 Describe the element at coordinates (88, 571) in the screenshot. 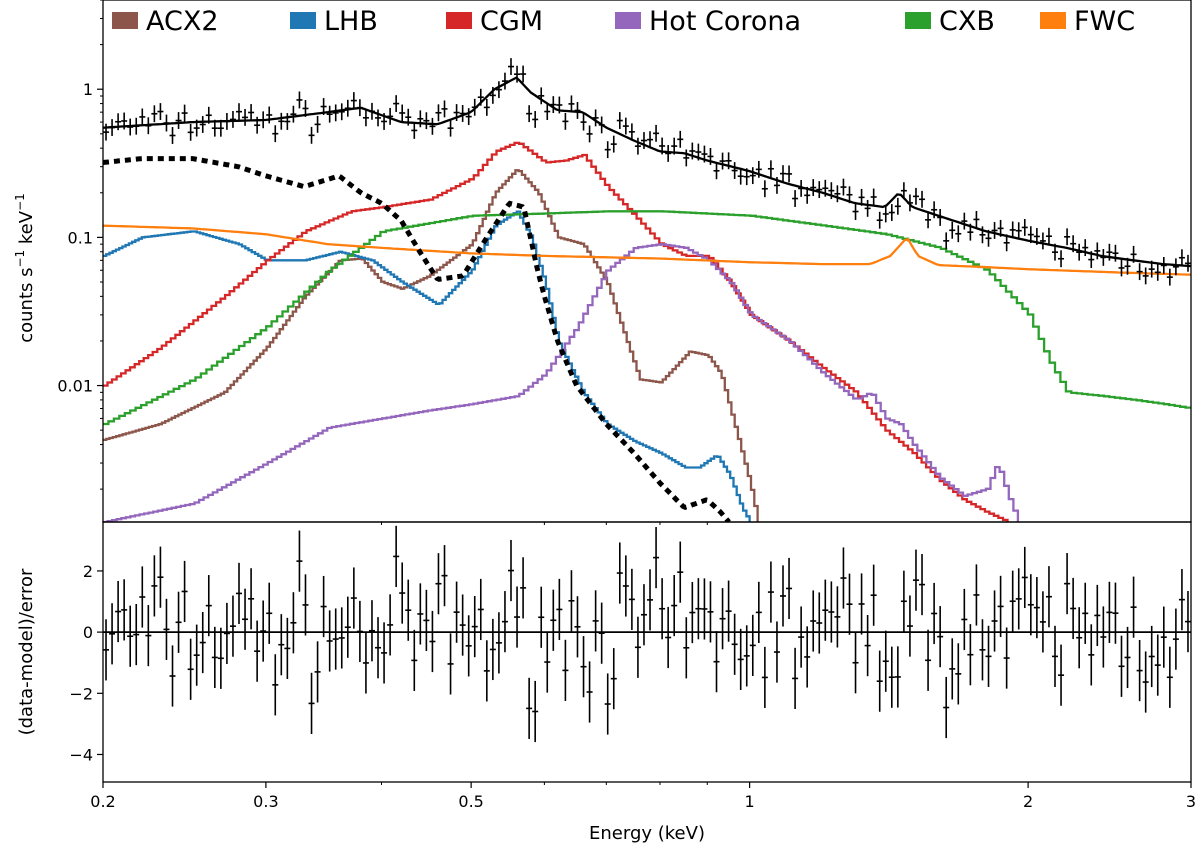

I see `residual-y-tick-label: 2` at that location.